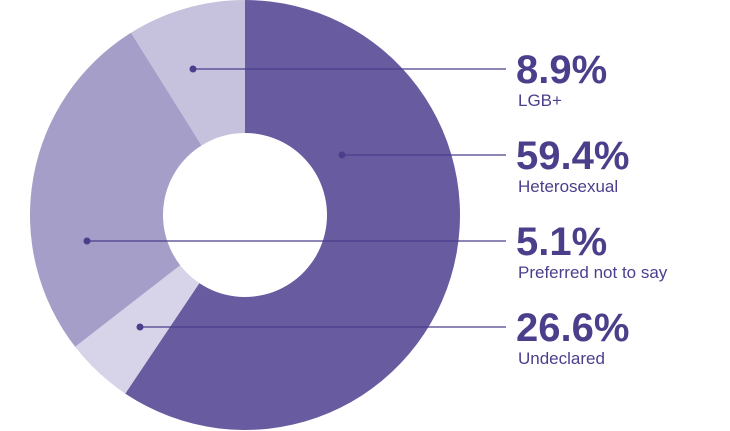  What do you see at coordinates (572, 328) in the screenshot?
I see `value-label: 26.6%` at bounding box center [572, 328].